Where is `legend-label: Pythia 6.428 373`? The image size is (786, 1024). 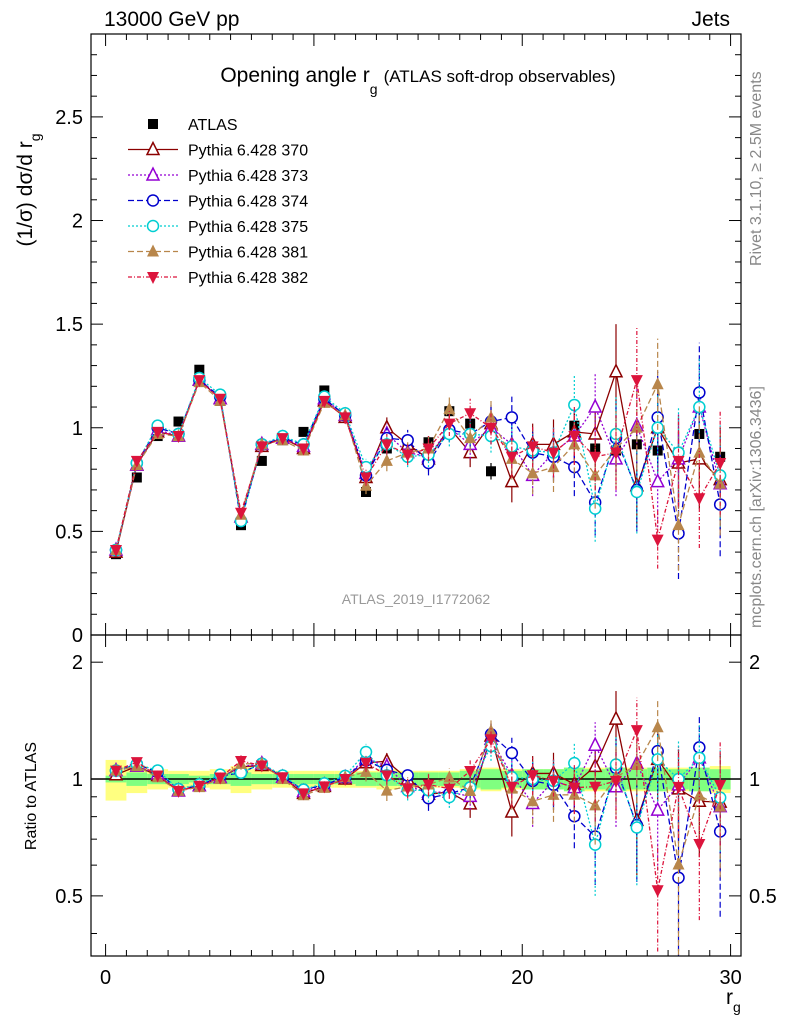 legend-label: Pythia 6.428 373 is located at coordinates (248, 176).